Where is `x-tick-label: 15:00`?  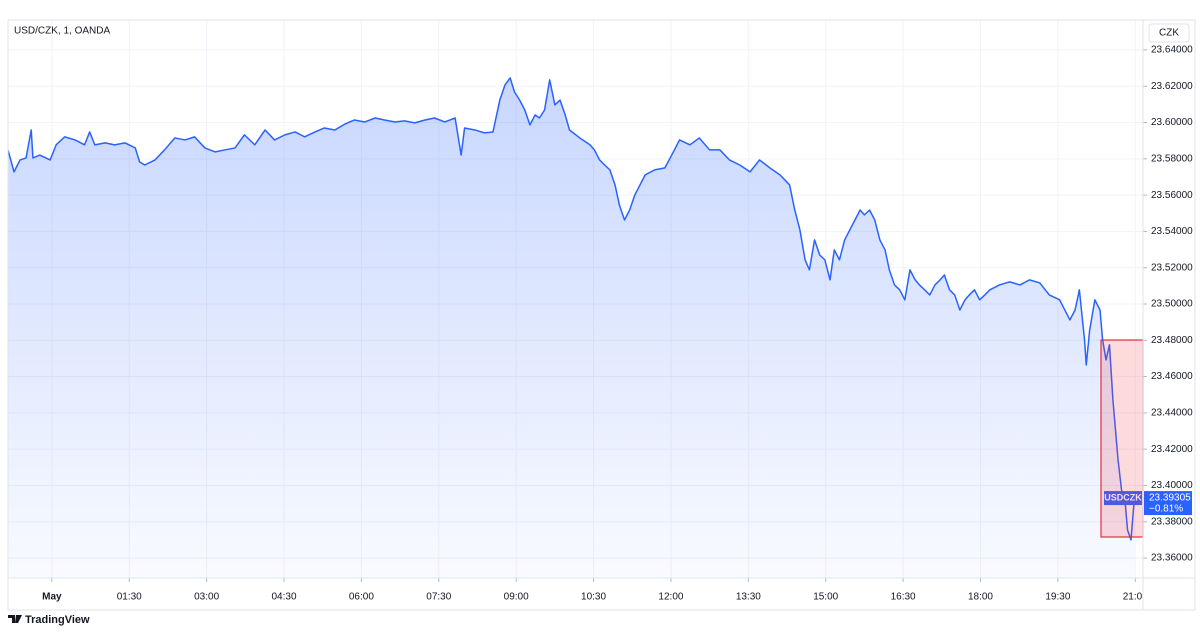 x-tick-label: 15:00 is located at coordinates (825, 597).